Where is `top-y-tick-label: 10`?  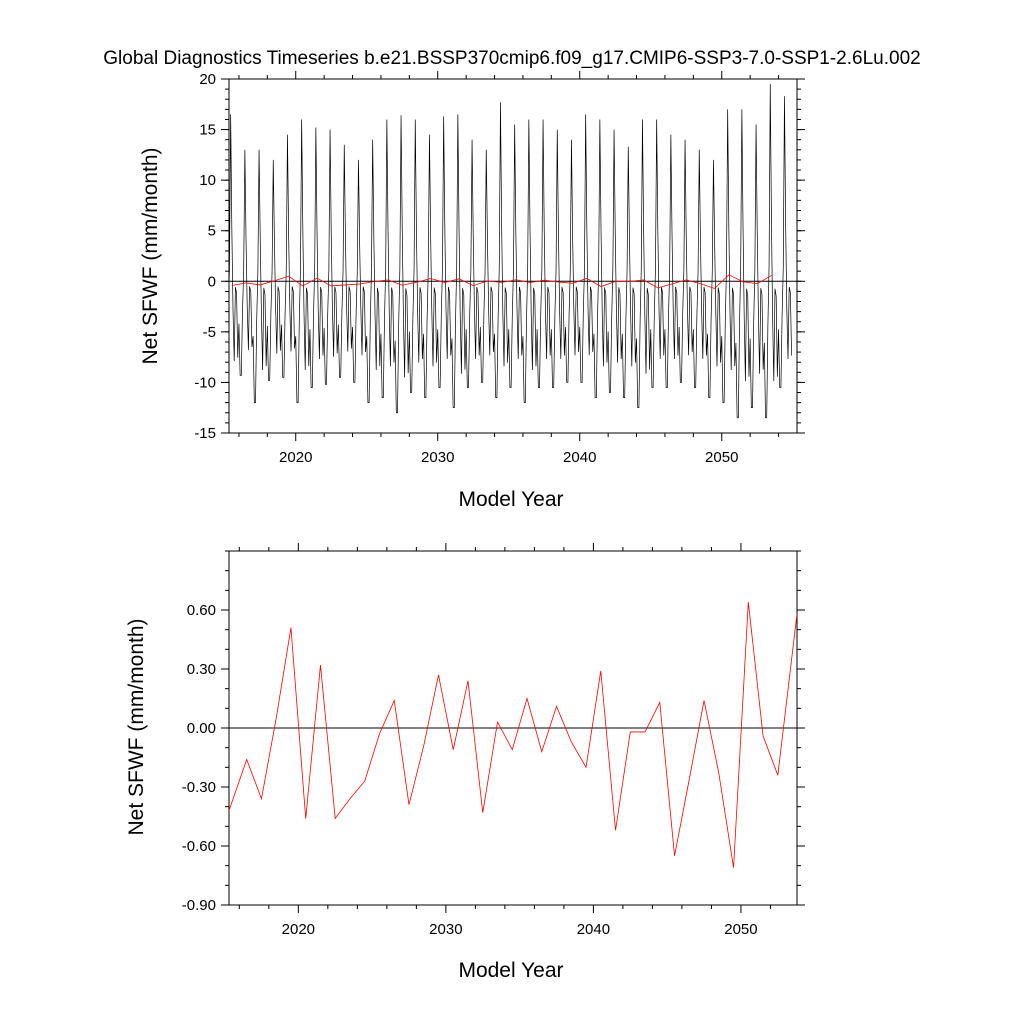 top-y-tick-label: 10 is located at coordinates (207, 180).